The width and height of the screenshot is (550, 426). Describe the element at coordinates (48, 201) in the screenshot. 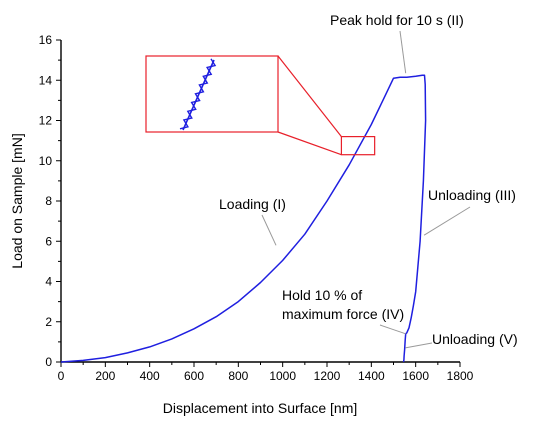

I see `y-tick-label: 8` at that location.